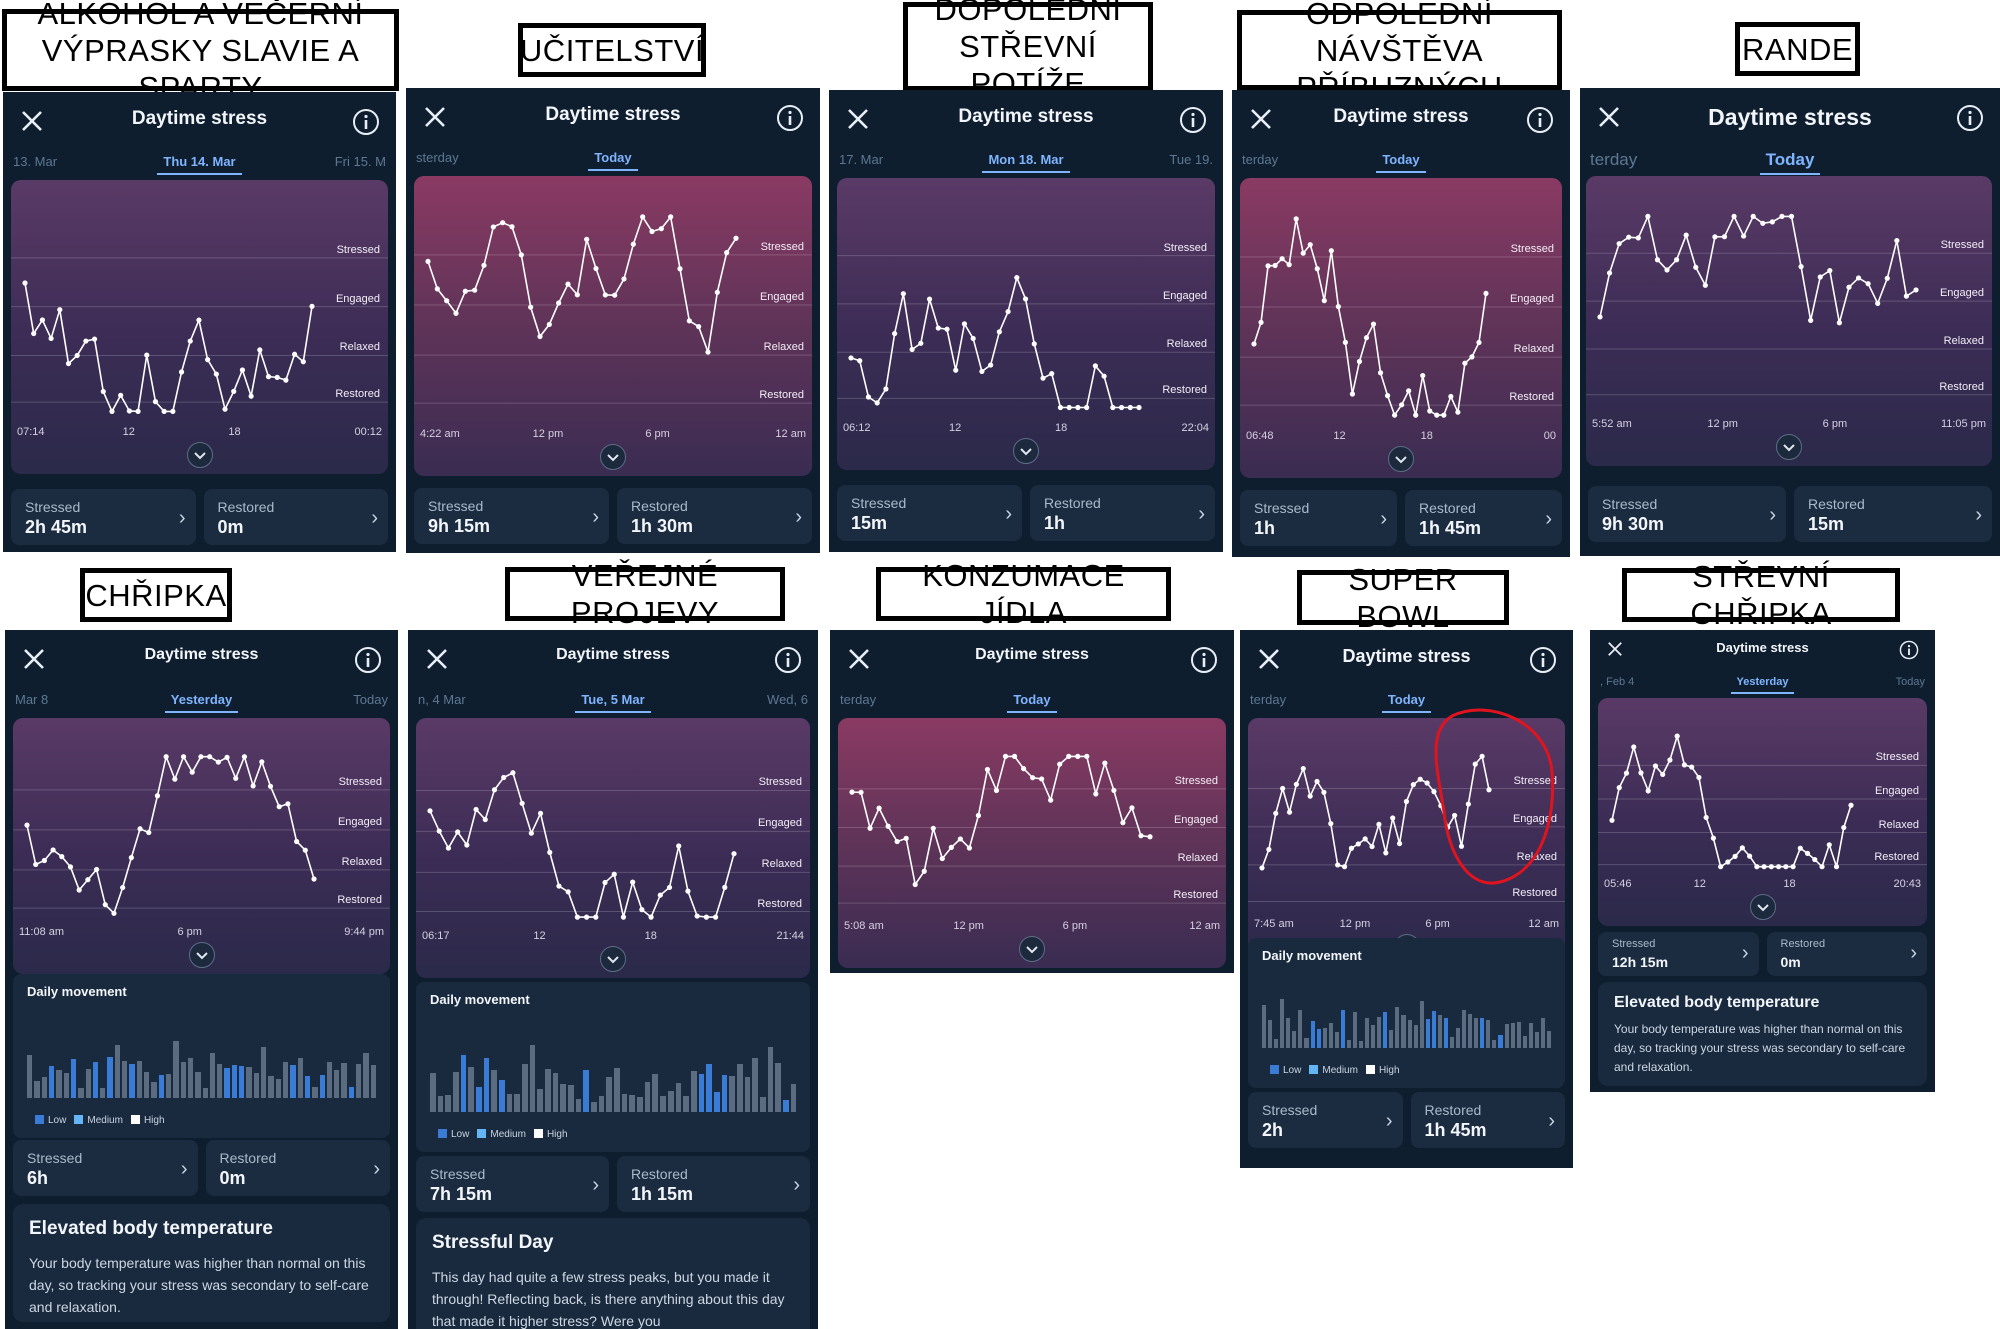 Image resolution: width=2000 pixels, height=1329 pixels. Describe the element at coordinates (1893, 514) in the screenshot. I see `restored-summary: Restored 15m ›` at that location.